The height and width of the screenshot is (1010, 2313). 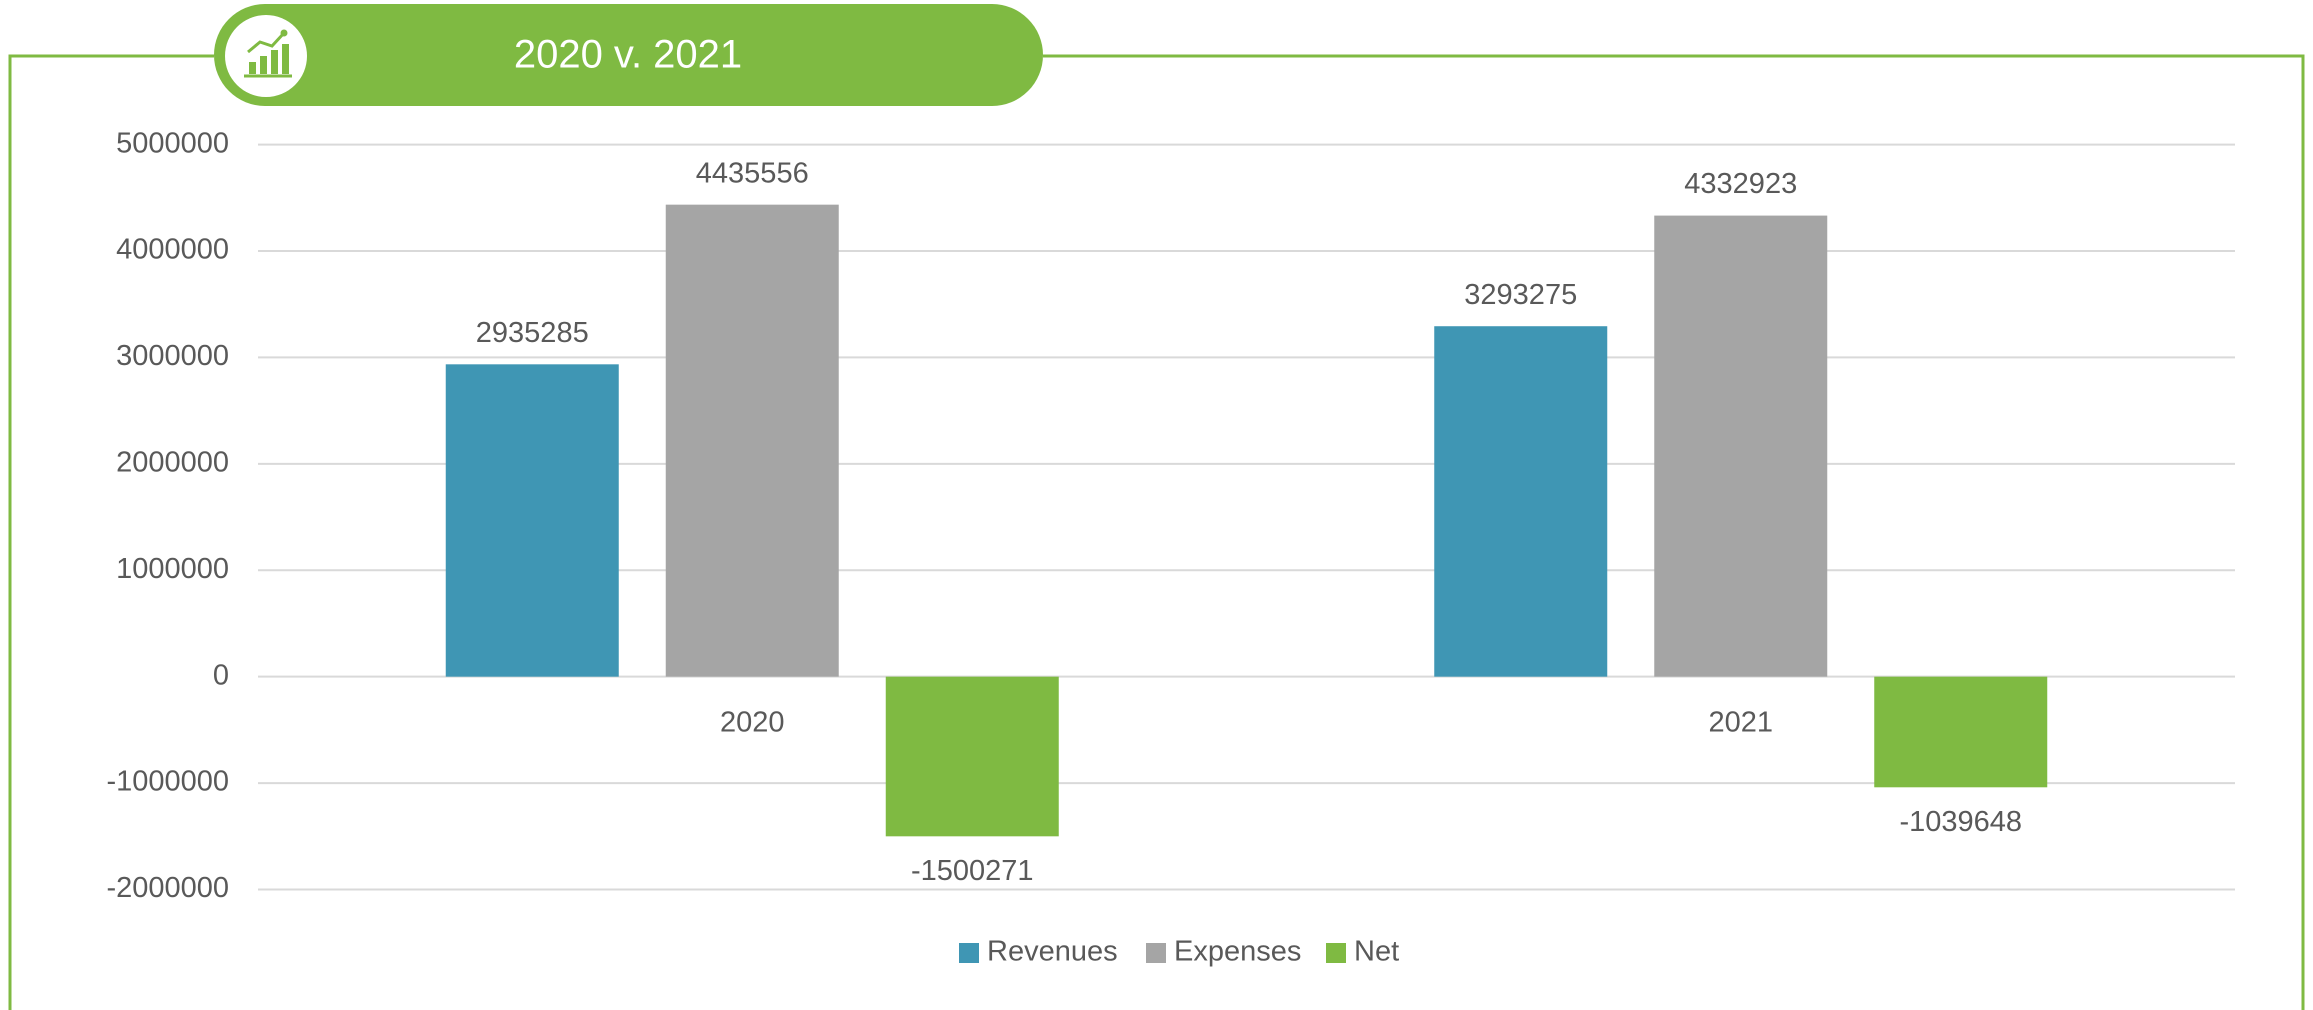 What do you see at coordinates (1052, 952) in the screenshot?
I see `legend-label: Revenues` at bounding box center [1052, 952].